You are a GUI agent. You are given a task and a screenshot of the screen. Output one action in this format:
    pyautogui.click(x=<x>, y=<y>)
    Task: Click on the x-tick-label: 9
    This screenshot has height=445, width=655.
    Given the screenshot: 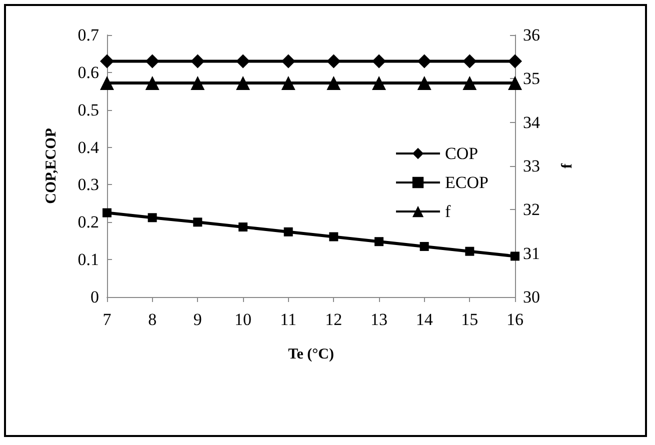 What is the action you would take?
    pyautogui.click(x=197, y=319)
    